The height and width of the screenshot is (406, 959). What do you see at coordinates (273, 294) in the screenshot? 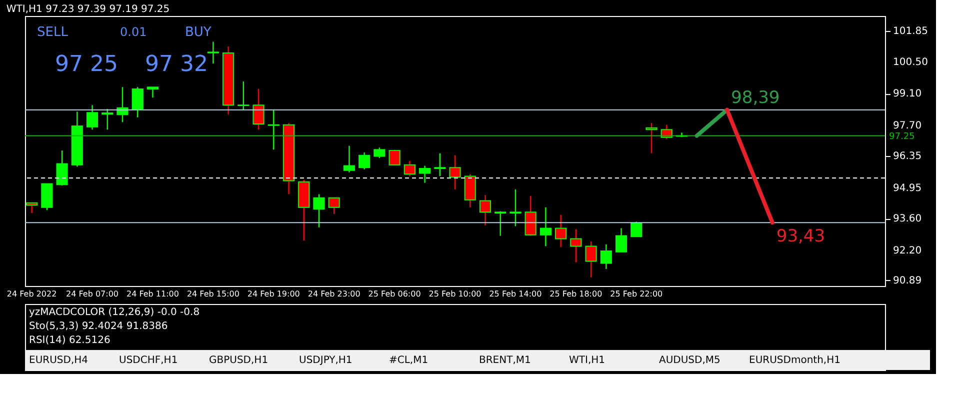
I see `x-tick-label: 24 Feb 19:00` at bounding box center [273, 294].